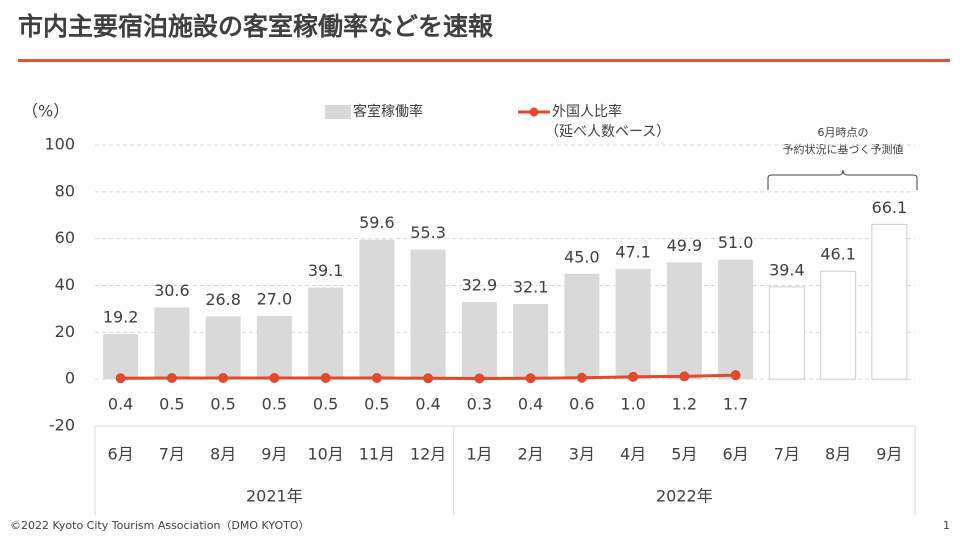 The image size is (960, 540). I want to click on bar-value-label: 19.2, so click(121, 317).